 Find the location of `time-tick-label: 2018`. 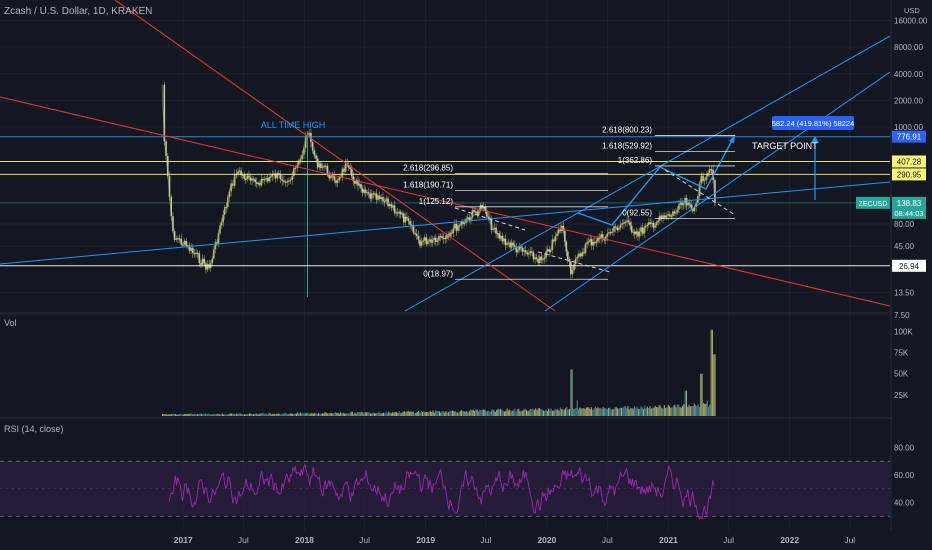

time-tick-label: 2018 is located at coordinates (304, 540).